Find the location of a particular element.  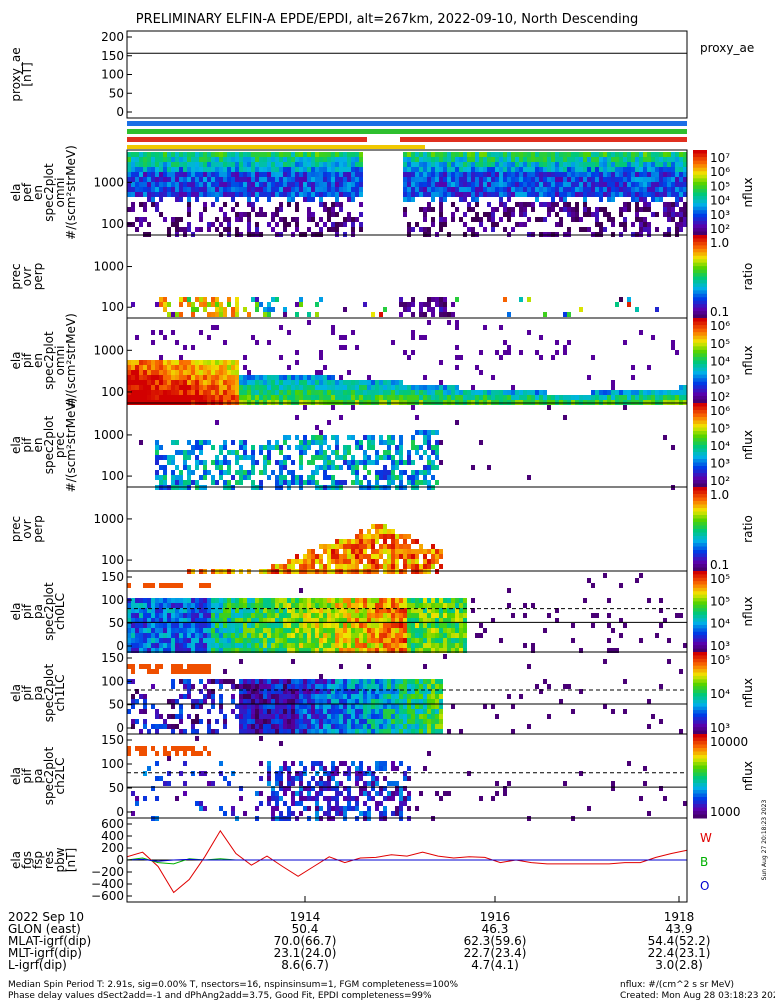

y-axis-label-word: ch0LC is located at coordinates (60, 611).